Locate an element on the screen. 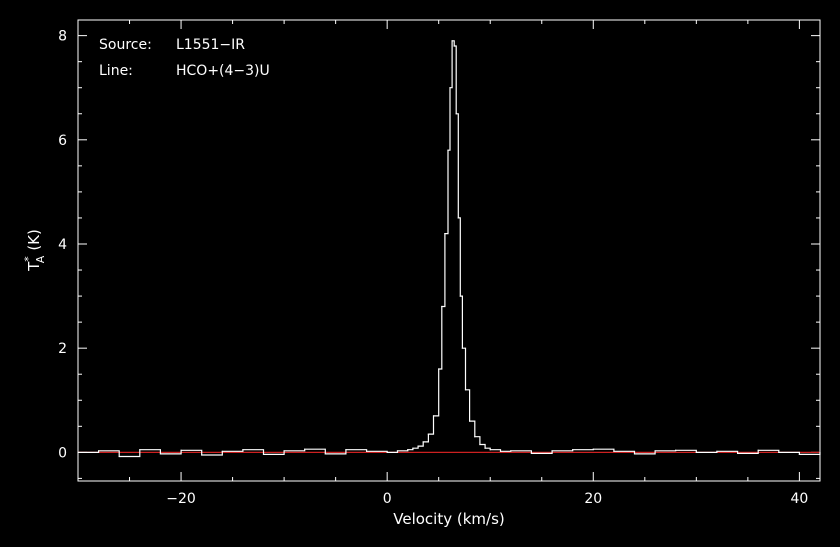 The height and width of the screenshot is (547, 840). x-tick-label: 0 is located at coordinates (387, 499).